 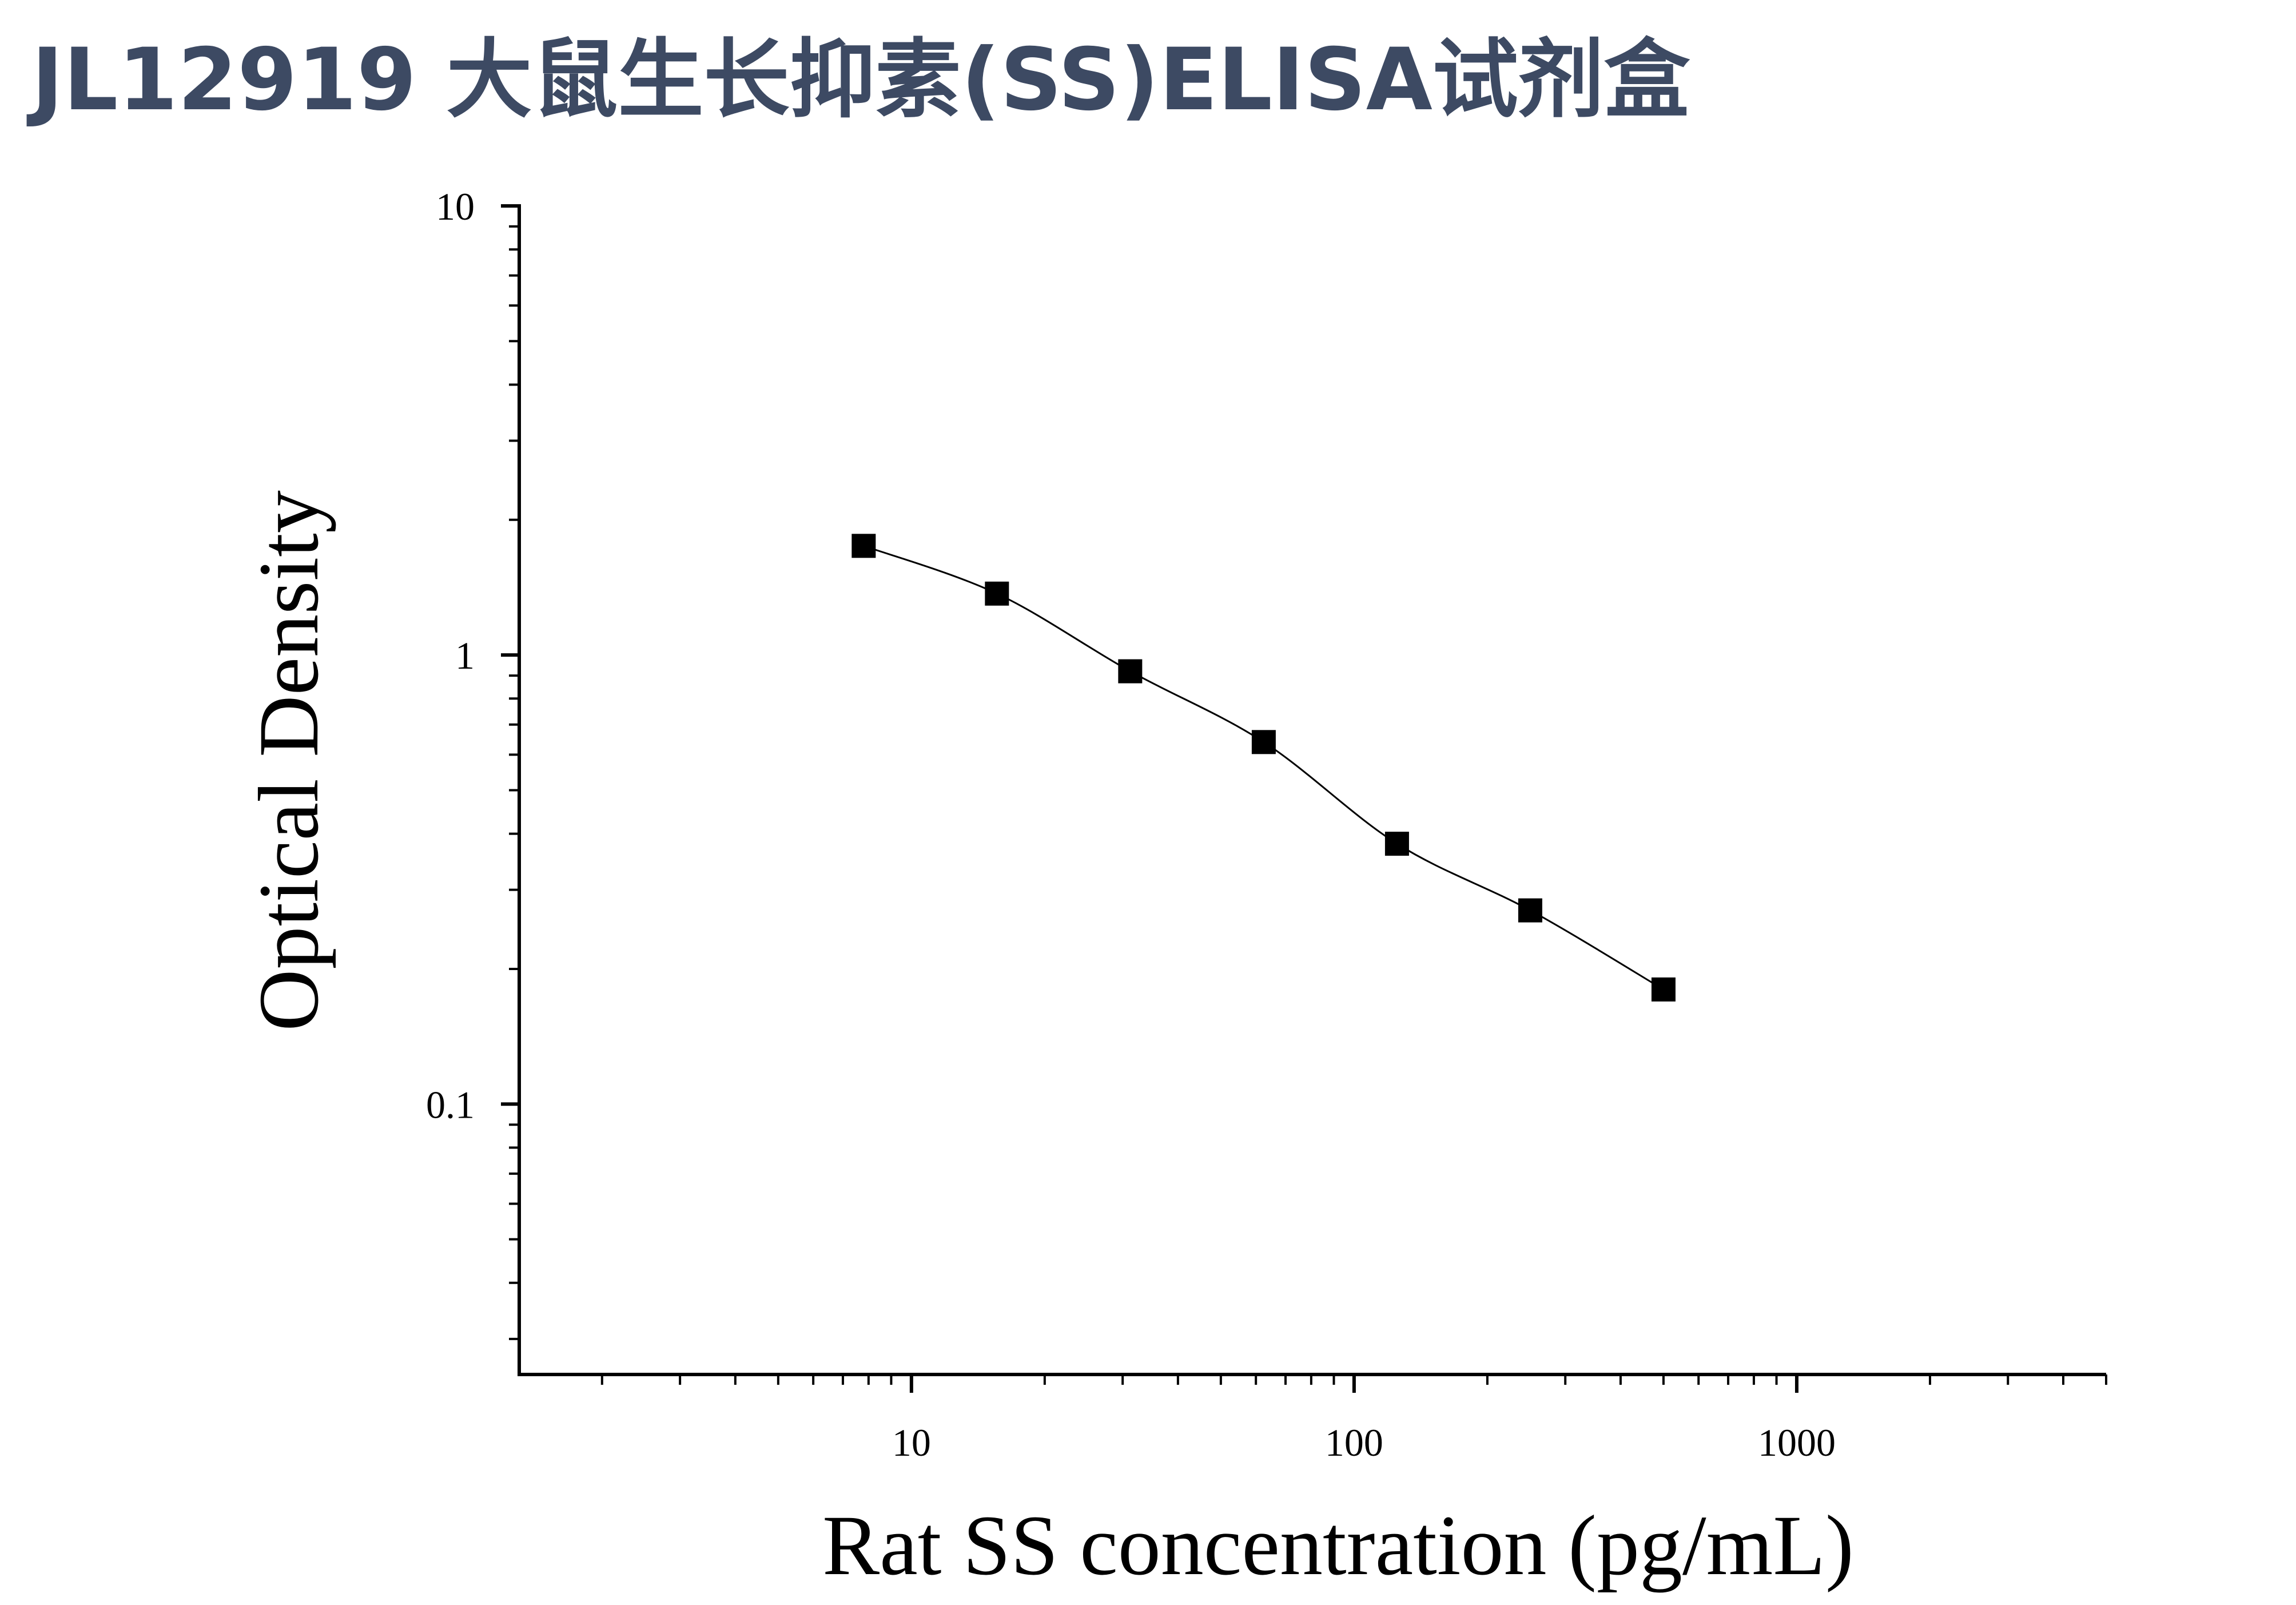 I want to click on y-tick-label: 10, so click(x=455, y=206).